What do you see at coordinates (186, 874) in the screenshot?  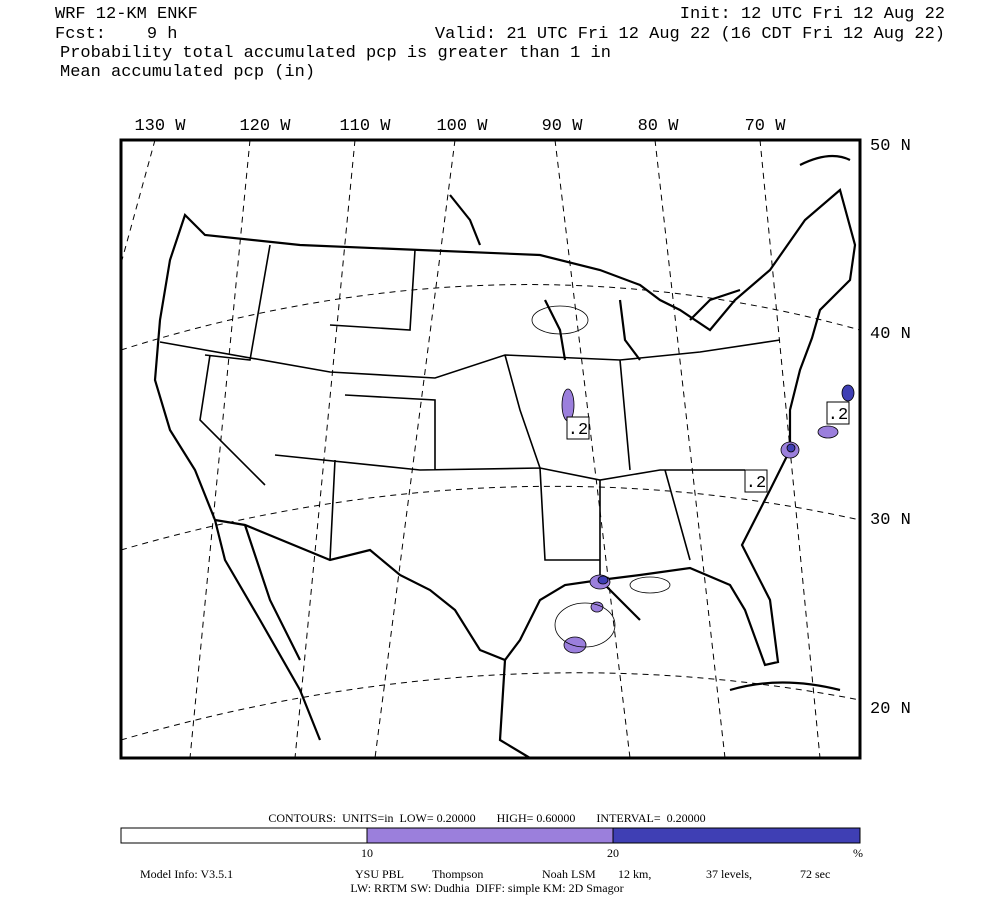 I see `model-info: Model Info: V3.5.1` at bounding box center [186, 874].